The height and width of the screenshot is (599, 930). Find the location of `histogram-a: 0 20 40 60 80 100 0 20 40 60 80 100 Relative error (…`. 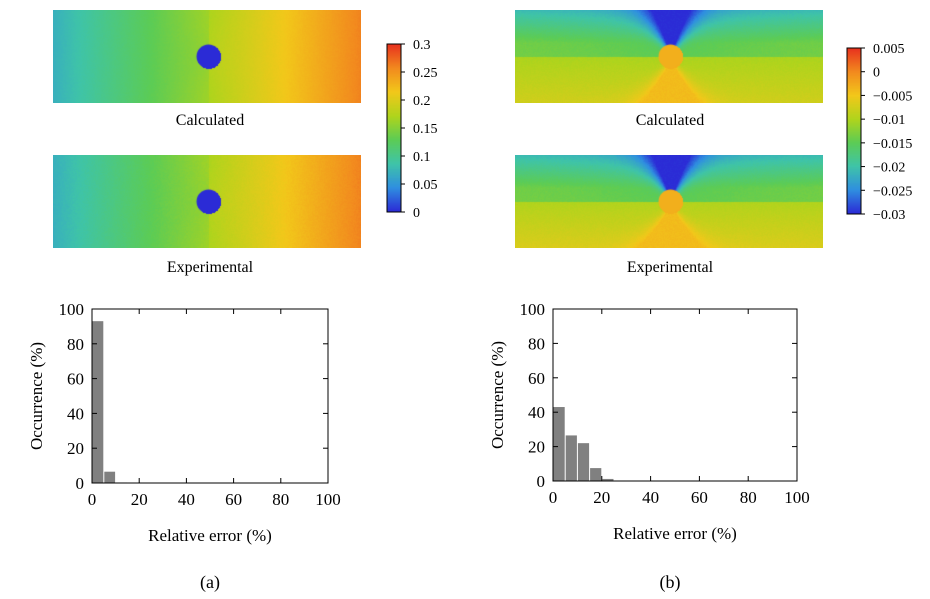

histogram-a: 0 20 40 60 80 100 0 20 40 60 80 100 Relative error (… is located at coordinates (184, 422).